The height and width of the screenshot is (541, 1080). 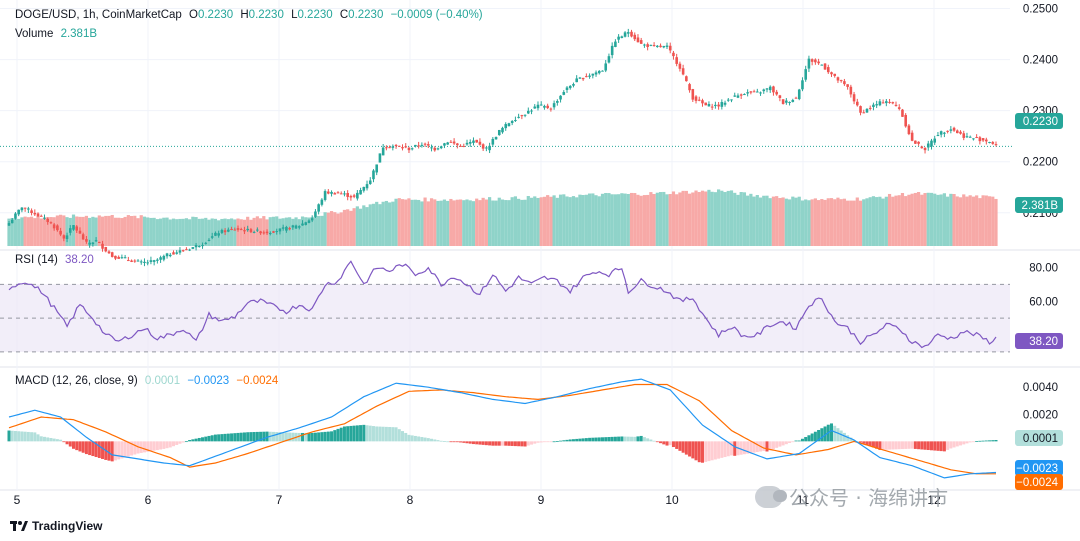 I want to click on footer-brand: TradingView, so click(x=56, y=526).